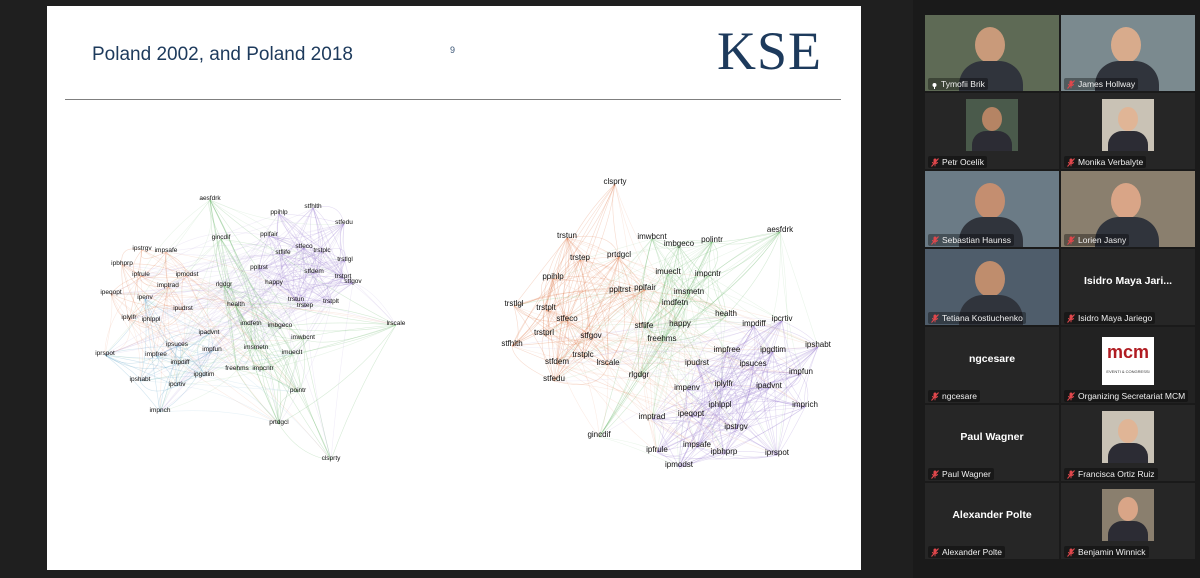  Describe the element at coordinates (179, 362) in the screenshot. I see `network-node-label: impdiff` at that location.